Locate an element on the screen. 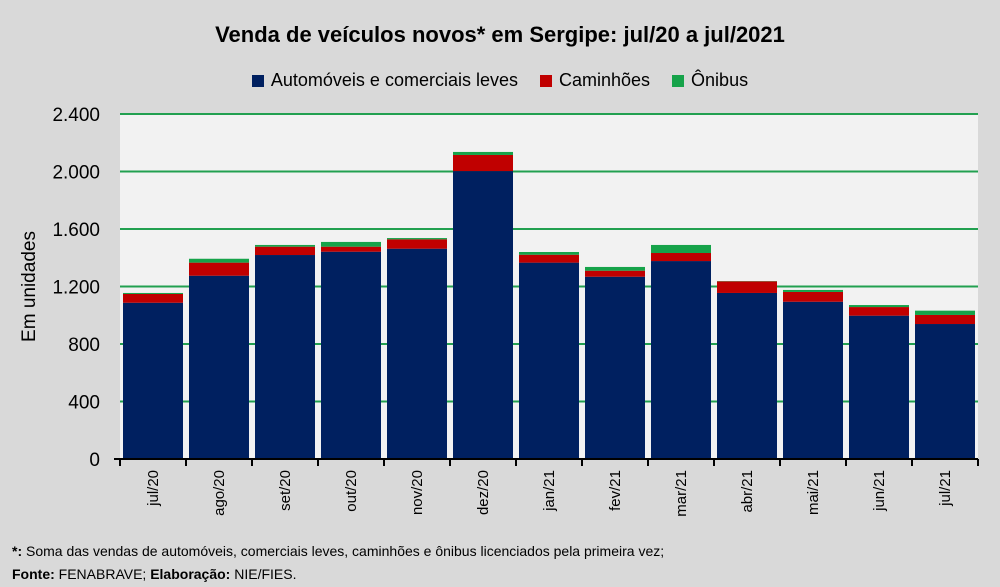 Image resolution: width=1000 pixels, height=587 pixels. x-tick-label: out/20 is located at coordinates (351, 491).